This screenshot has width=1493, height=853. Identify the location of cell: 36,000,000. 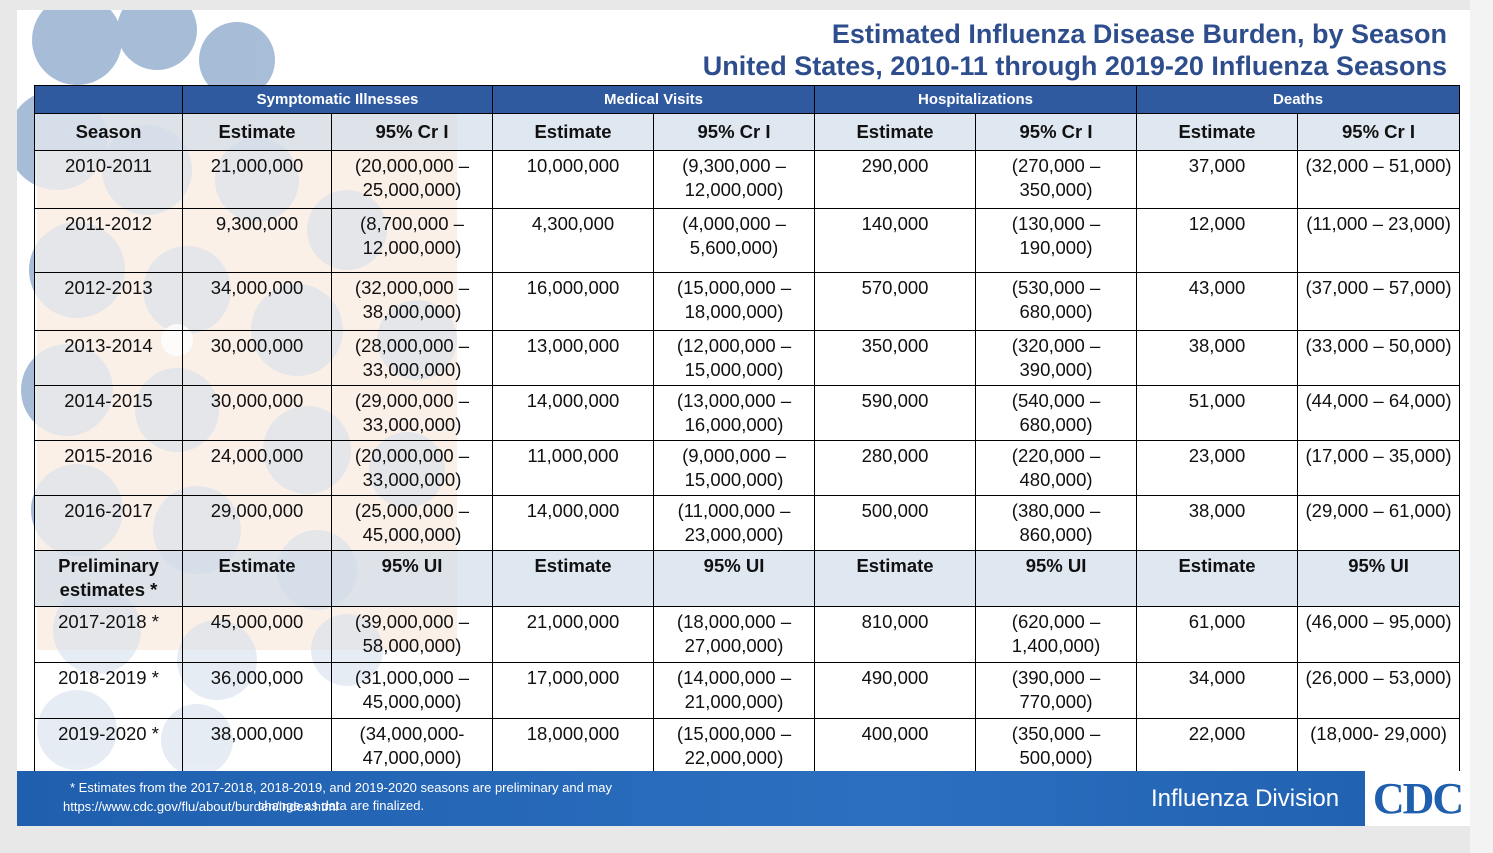
(257, 690).